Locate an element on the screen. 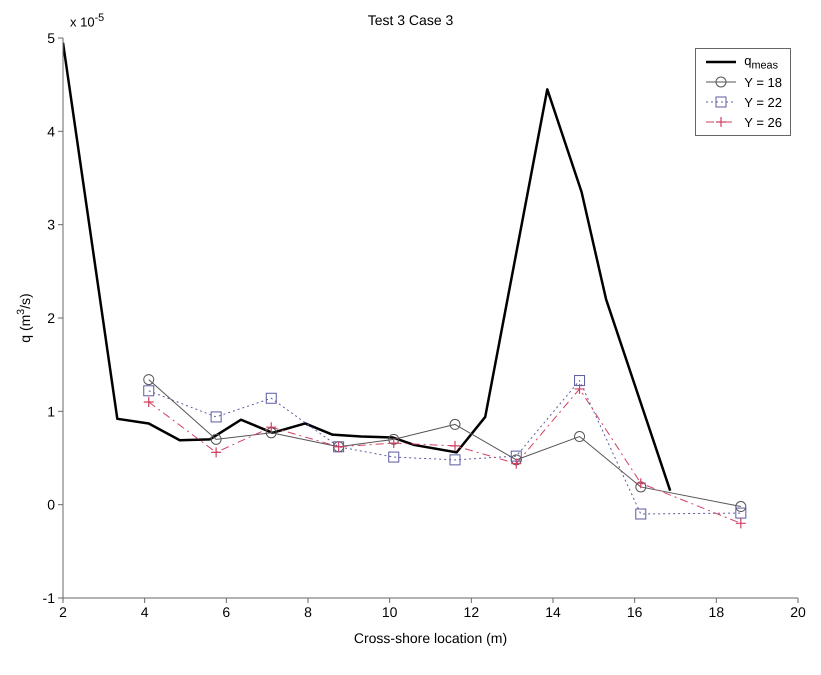 This screenshot has width=821, height=675. x-tick-label: 10 is located at coordinates (390, 612).